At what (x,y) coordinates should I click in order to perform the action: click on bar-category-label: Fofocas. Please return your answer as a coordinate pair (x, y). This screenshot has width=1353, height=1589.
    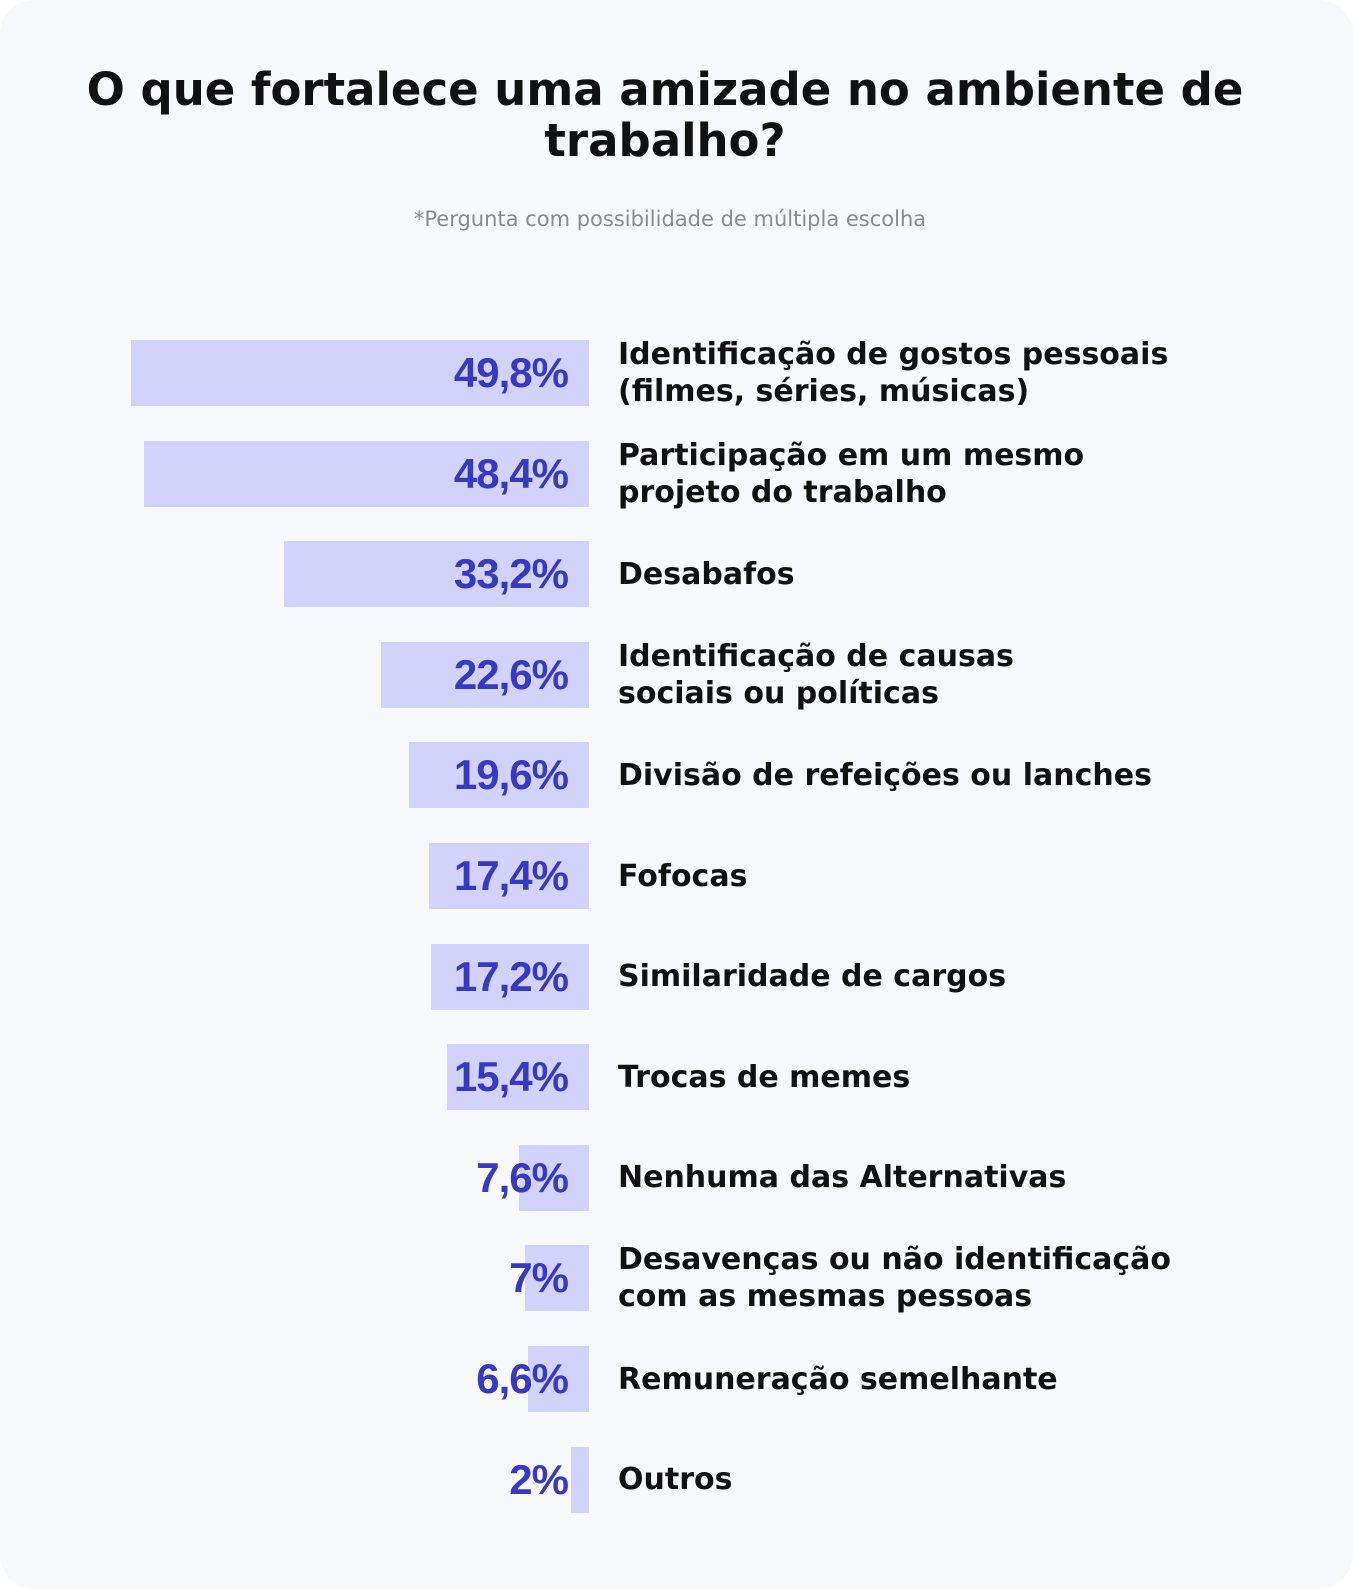
    Looking at the image, I should click on (913, 876).